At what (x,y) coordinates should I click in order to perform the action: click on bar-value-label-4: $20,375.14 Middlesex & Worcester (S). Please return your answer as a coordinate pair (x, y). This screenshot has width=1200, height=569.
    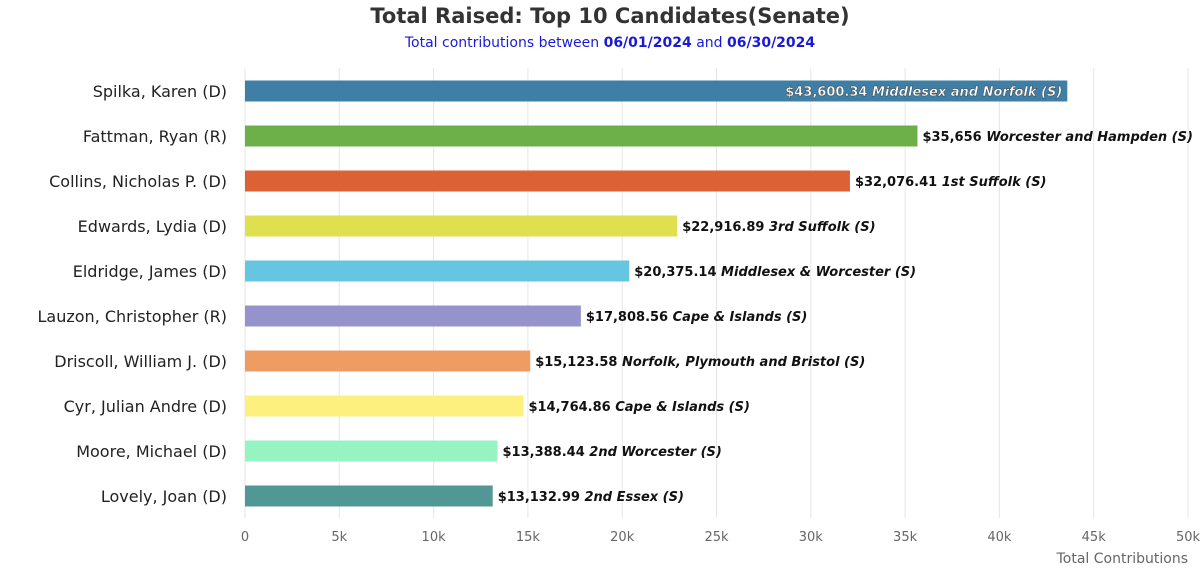
    Looking at the image, I should click on (775, 272).